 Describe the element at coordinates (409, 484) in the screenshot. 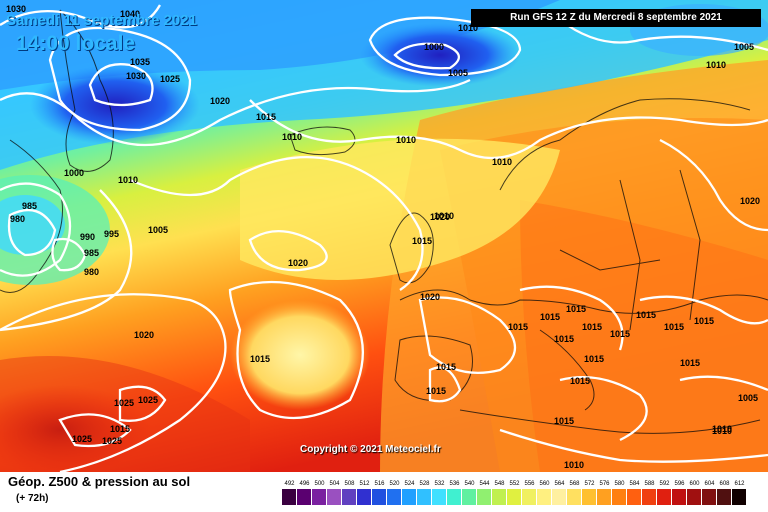

I see `scale-tick-label: 524` at that location.